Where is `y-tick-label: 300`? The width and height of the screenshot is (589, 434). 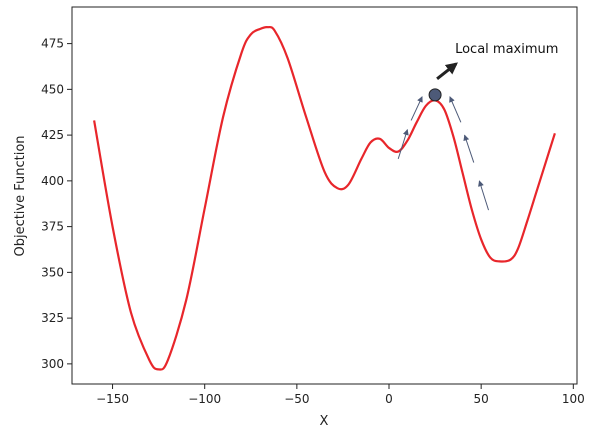 y-tick-label: 300 is located at coordinates (52, 364).